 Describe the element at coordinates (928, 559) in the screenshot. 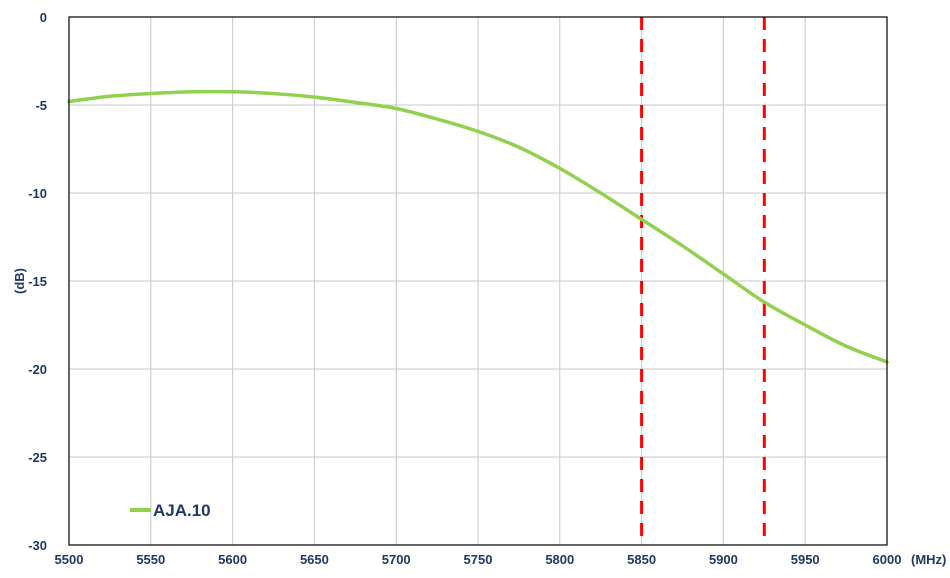

I see `x-axis-label: (MHz)` at that location.